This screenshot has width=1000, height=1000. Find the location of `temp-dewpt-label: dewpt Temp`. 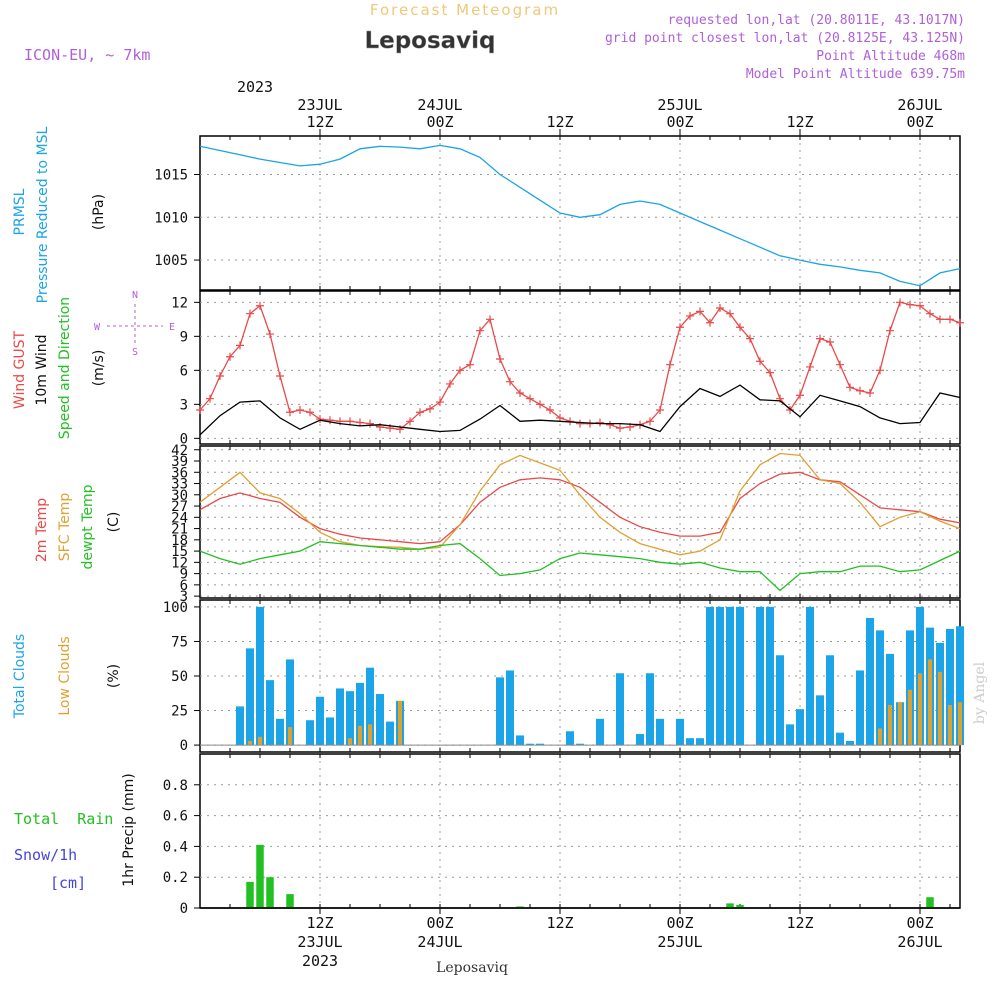

temp-dewpt-label: dewpt Temp is located at coordinates (88, 526).